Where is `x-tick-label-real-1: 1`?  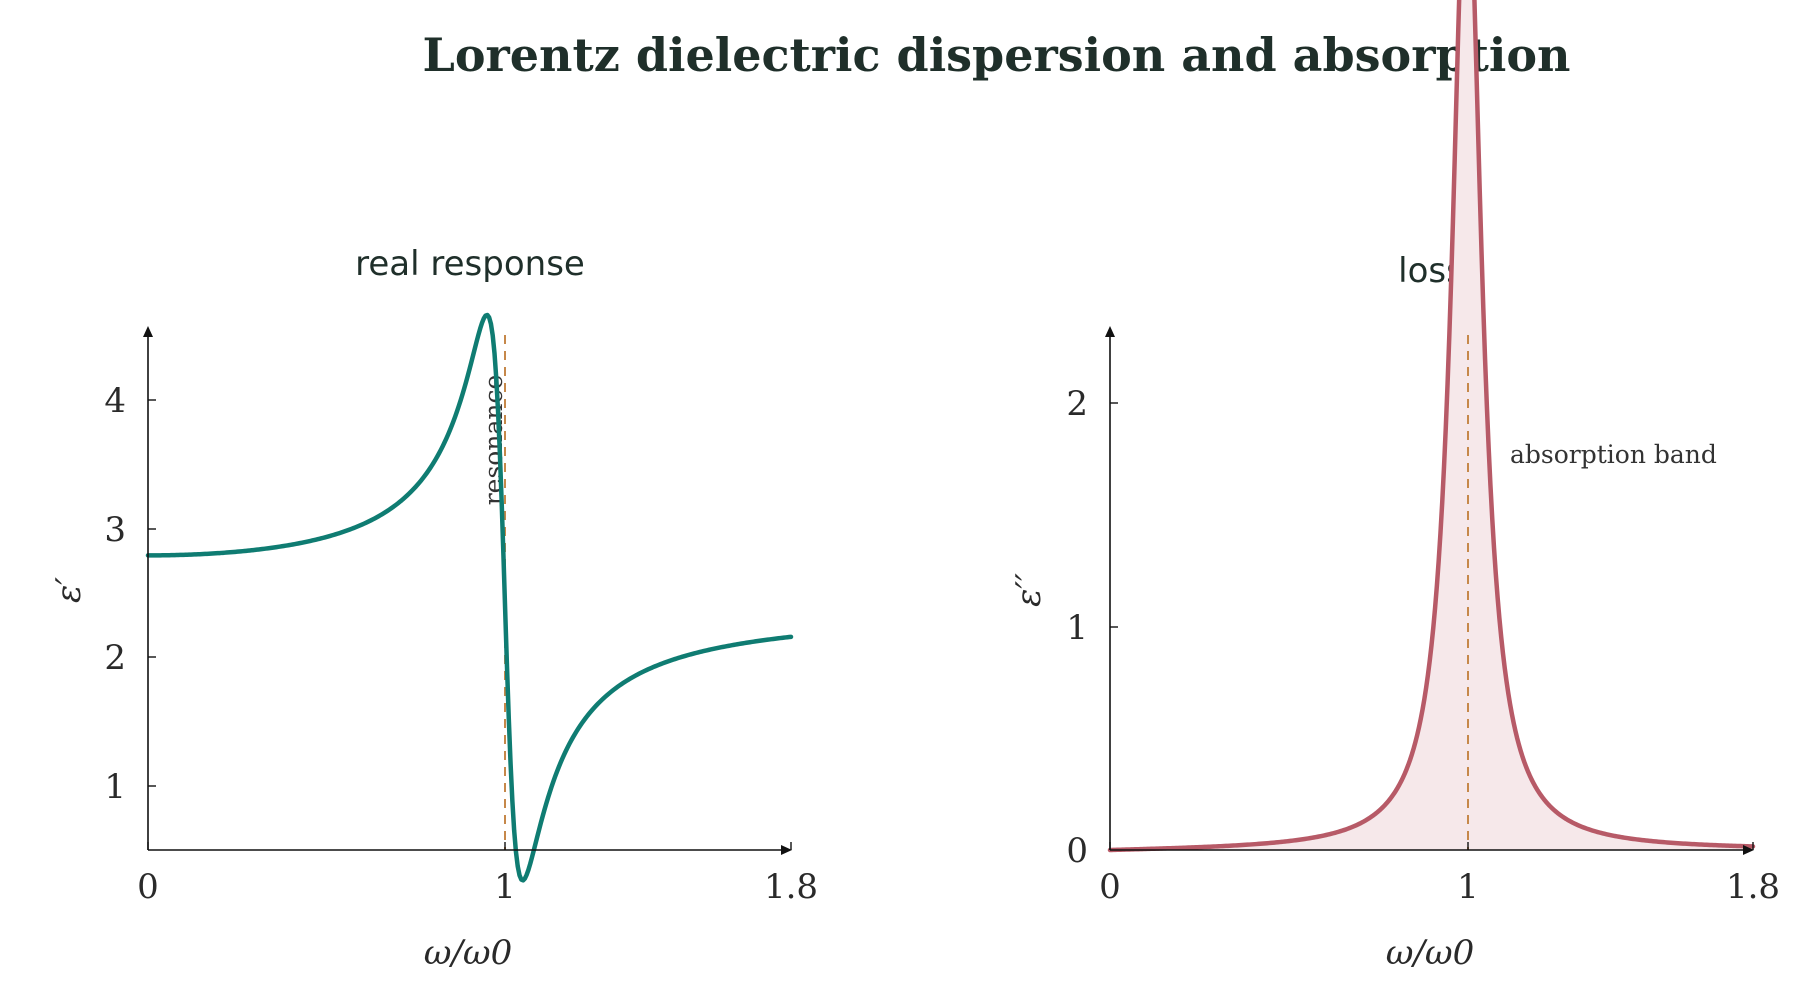
x-tick-label-real-1: 1 is located at coordinates (505, 887).